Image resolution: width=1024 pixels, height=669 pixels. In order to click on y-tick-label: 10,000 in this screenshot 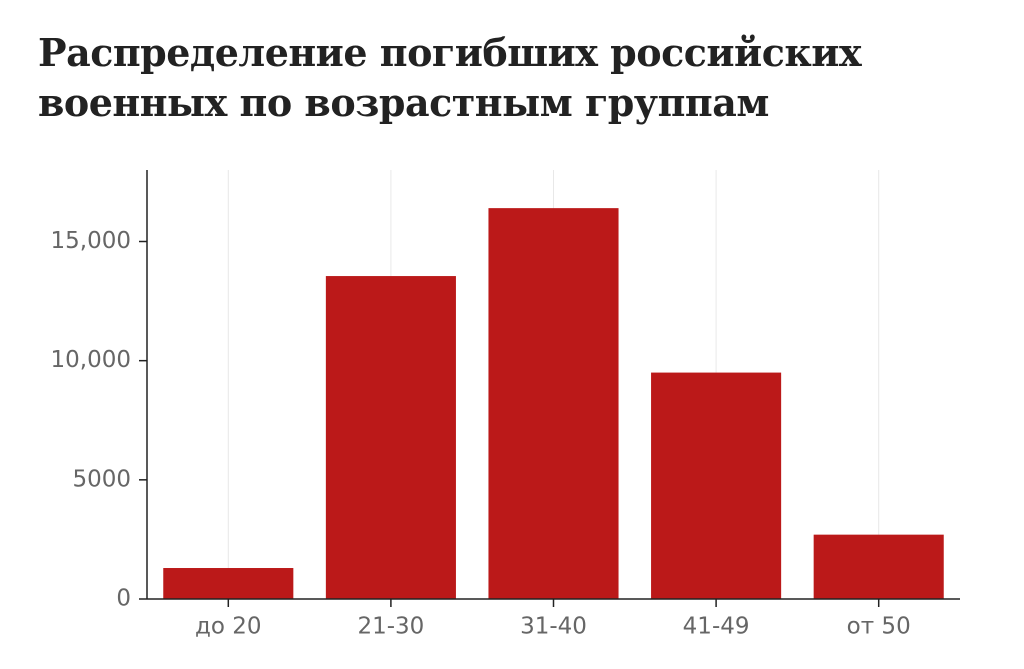, I will do `click(91, 360)`.